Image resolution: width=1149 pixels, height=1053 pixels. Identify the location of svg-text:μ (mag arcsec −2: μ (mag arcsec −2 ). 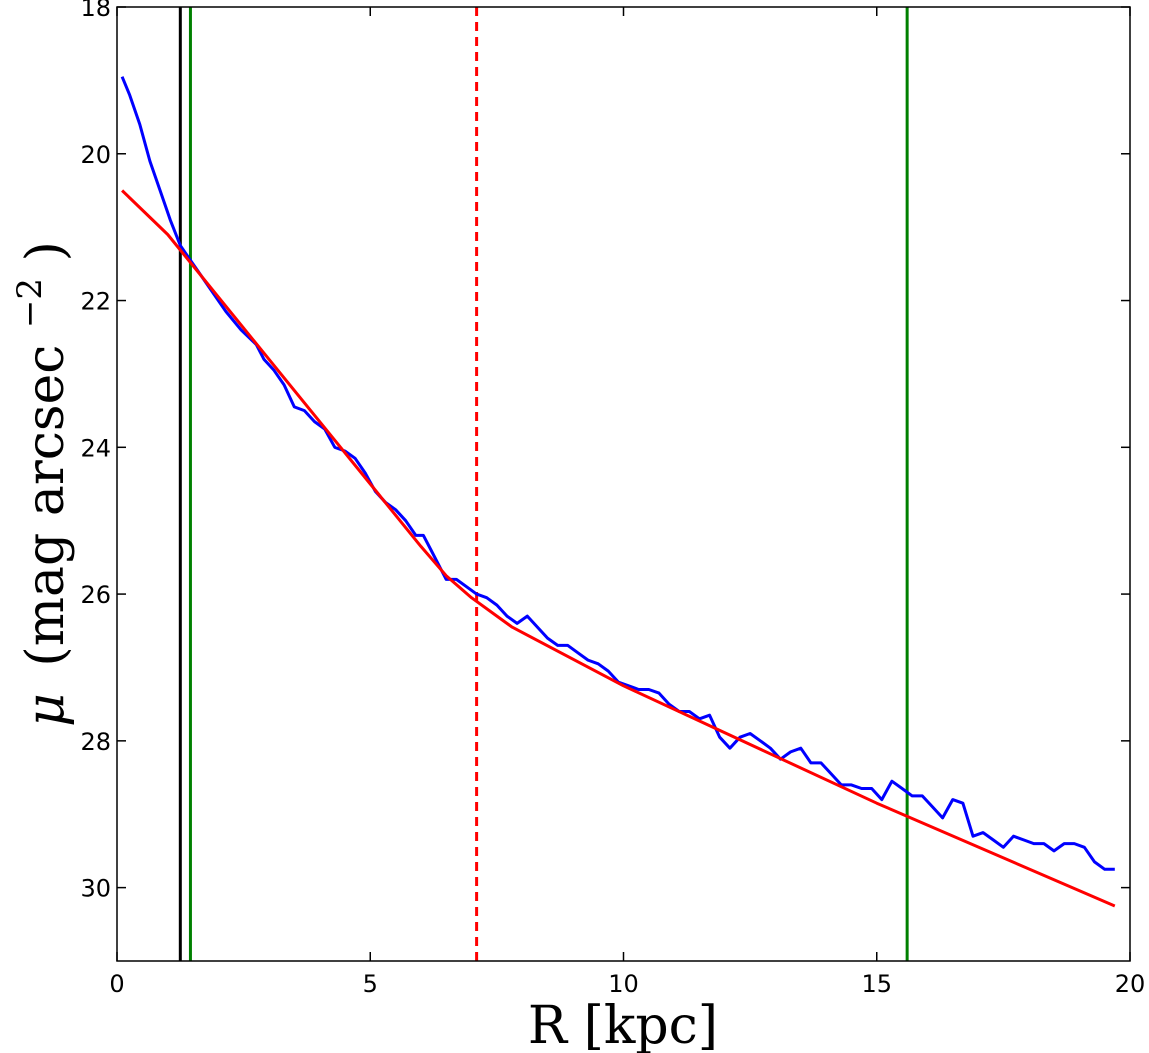
(38, 484).